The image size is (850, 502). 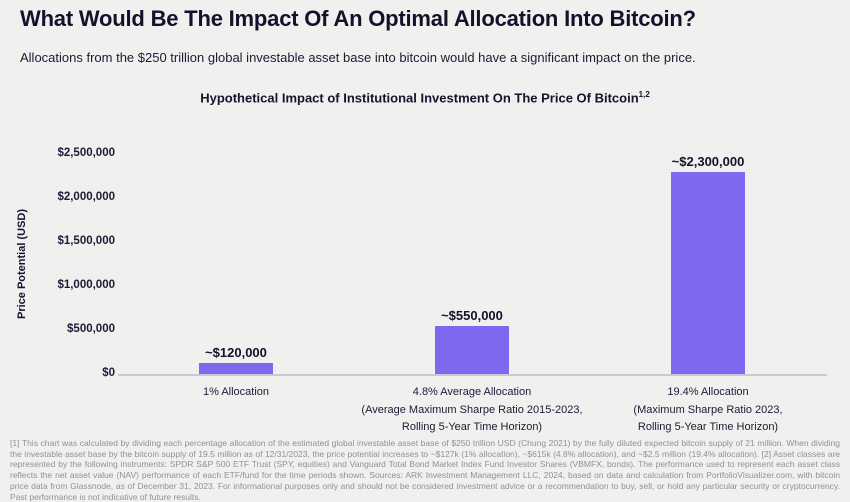 I want to click on y-tick-label: $1,000,000, so click(x=86, y=285).